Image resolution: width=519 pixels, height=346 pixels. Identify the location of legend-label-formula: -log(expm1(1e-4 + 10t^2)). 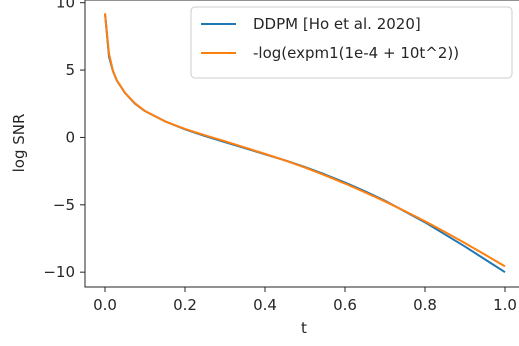
(356, 53).